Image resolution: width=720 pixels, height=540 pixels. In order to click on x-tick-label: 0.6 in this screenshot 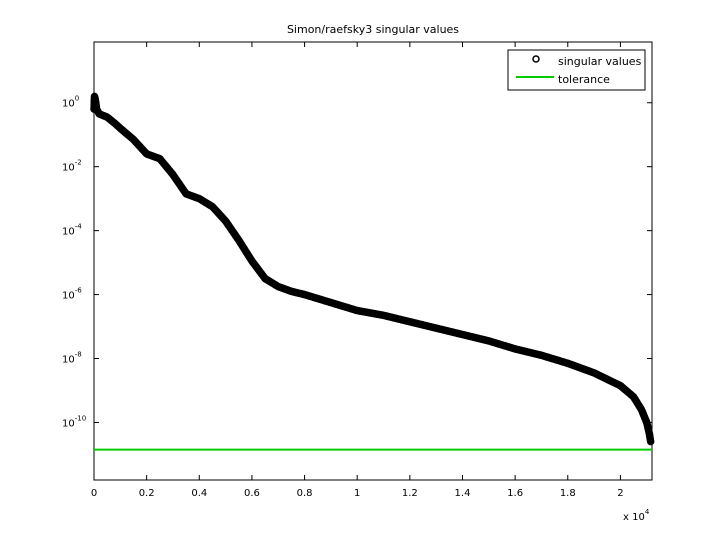, I will do `click(252, 493)`.